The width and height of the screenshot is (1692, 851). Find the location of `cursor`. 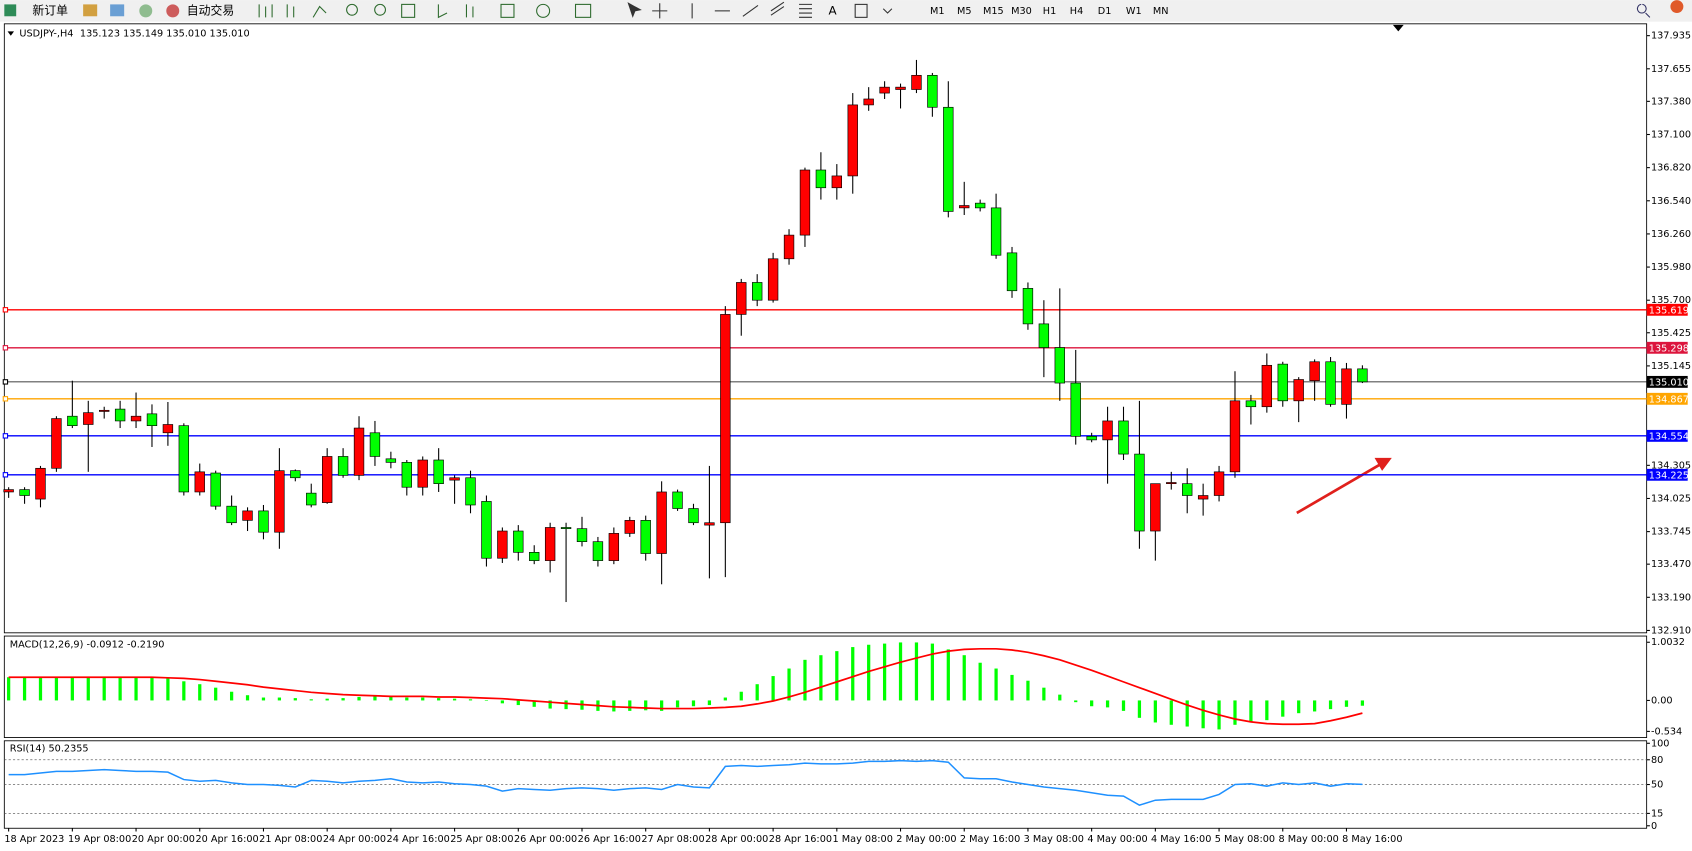

cursor is located at coordinates (634, 10).